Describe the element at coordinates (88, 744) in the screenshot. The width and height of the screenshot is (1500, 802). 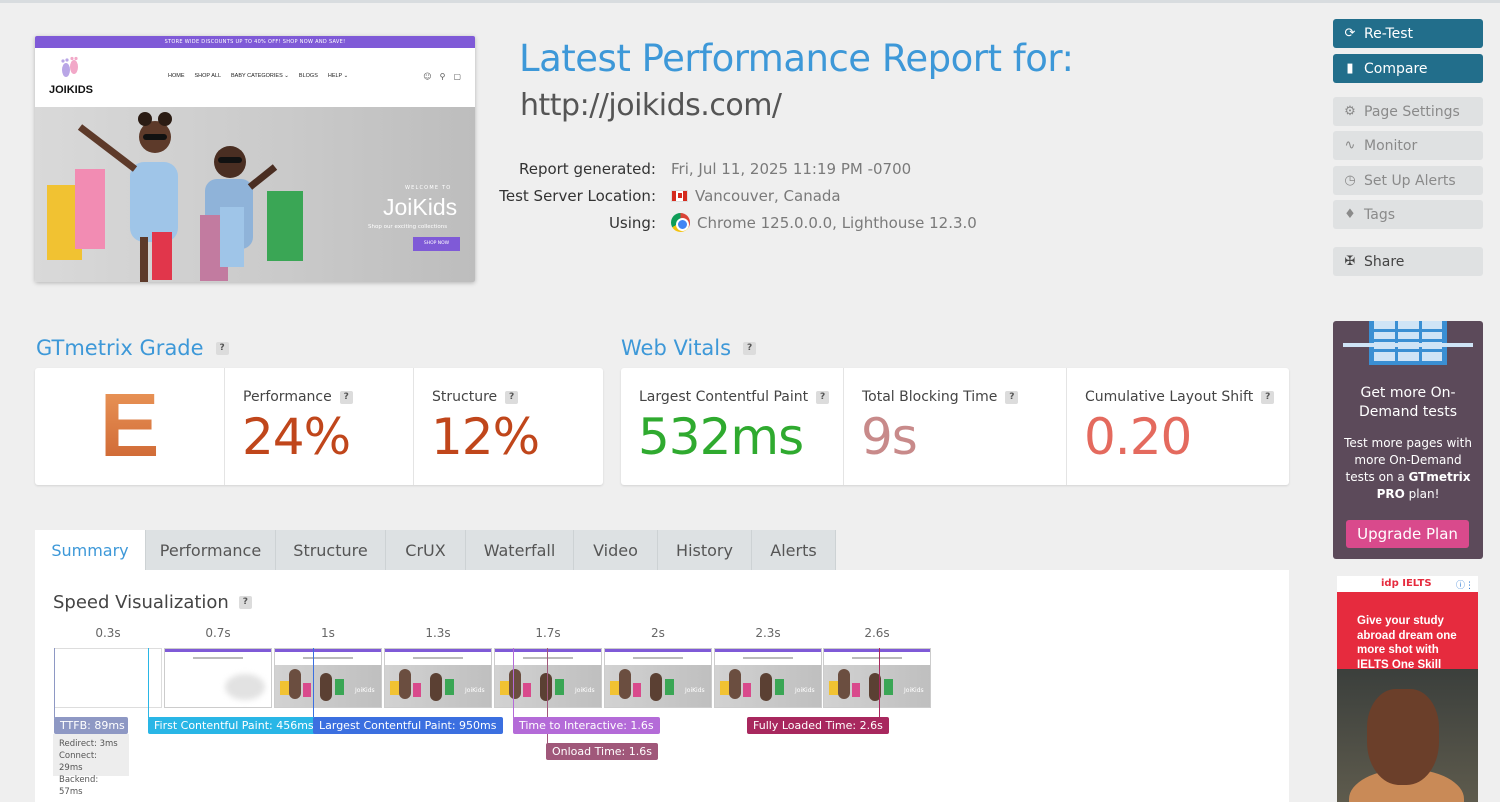
I see `ttfb-redirect: Redirect: 3ms` at that location.